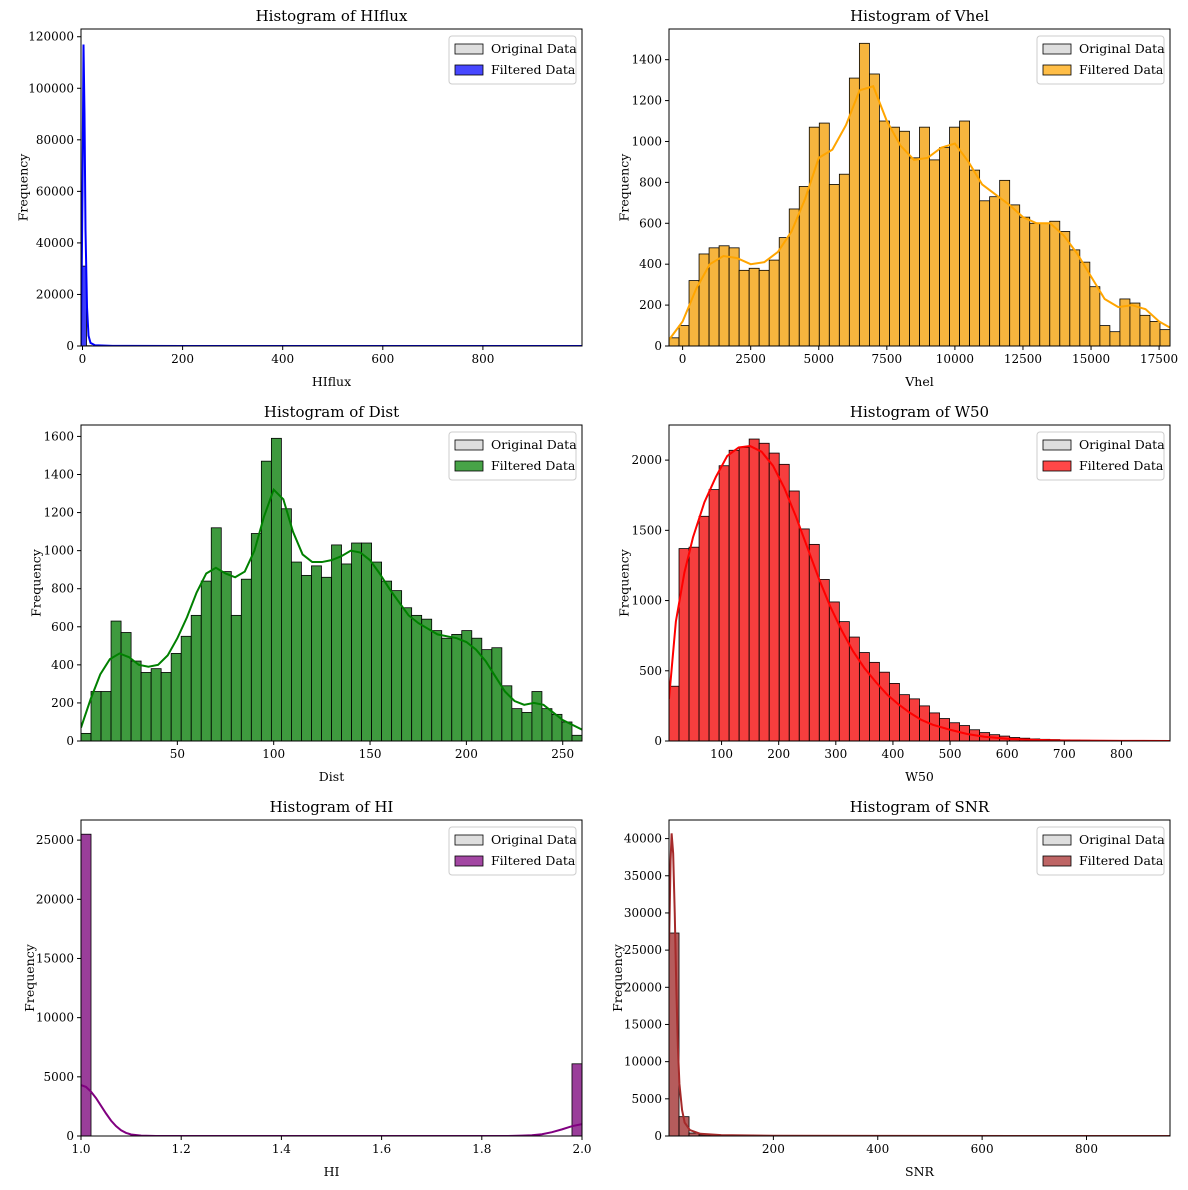  Describe the element at coordinates (581, 1149) in the screenshot. I see `x-tick-label: 2.0` at that location.